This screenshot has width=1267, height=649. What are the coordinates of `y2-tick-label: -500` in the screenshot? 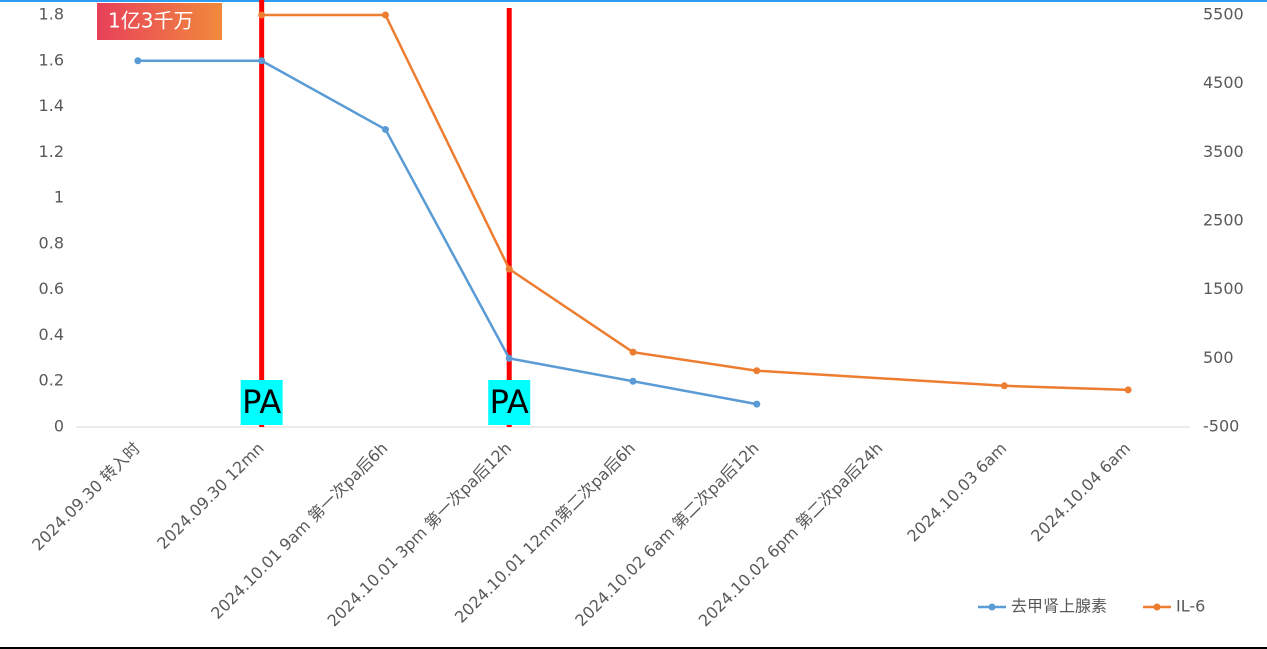 It's located at (1221, 426).